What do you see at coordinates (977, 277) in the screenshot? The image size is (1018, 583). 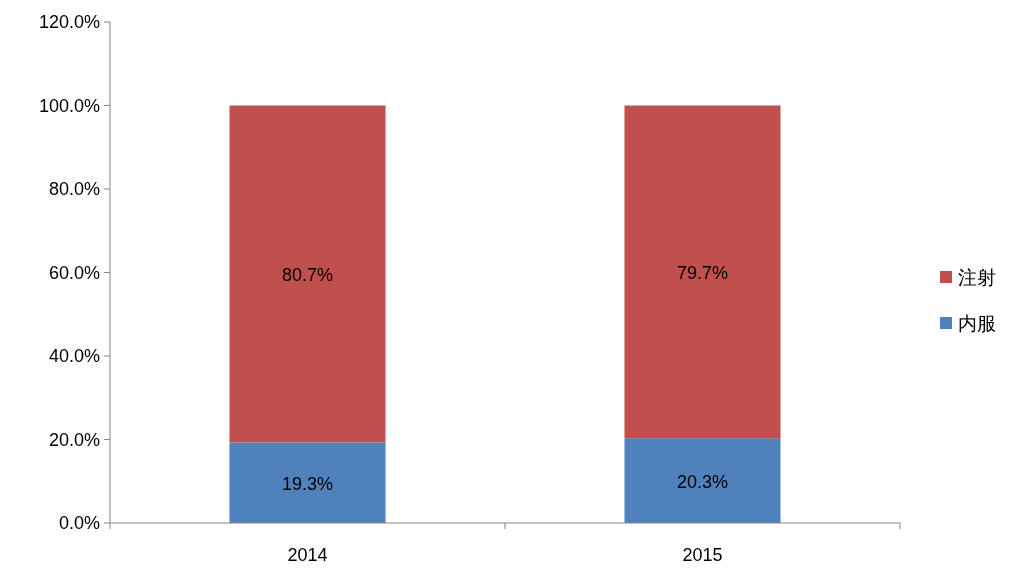 I see `legend-label: 注射` at bounding box center [977, 277].